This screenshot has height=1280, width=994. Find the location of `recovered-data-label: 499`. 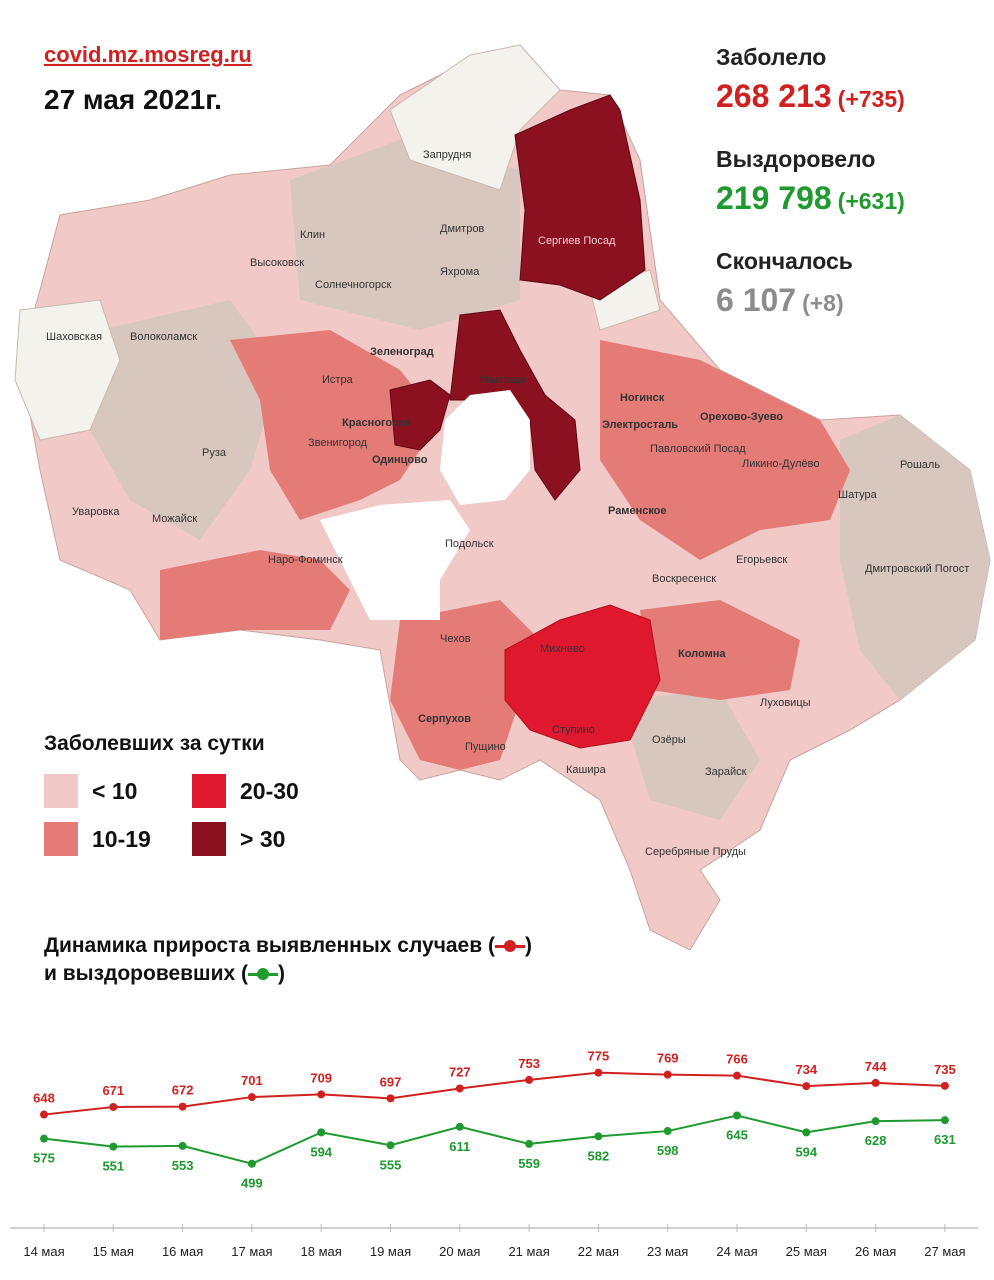

recovered-data-label: 499 is located at coordinates (252, 1183).